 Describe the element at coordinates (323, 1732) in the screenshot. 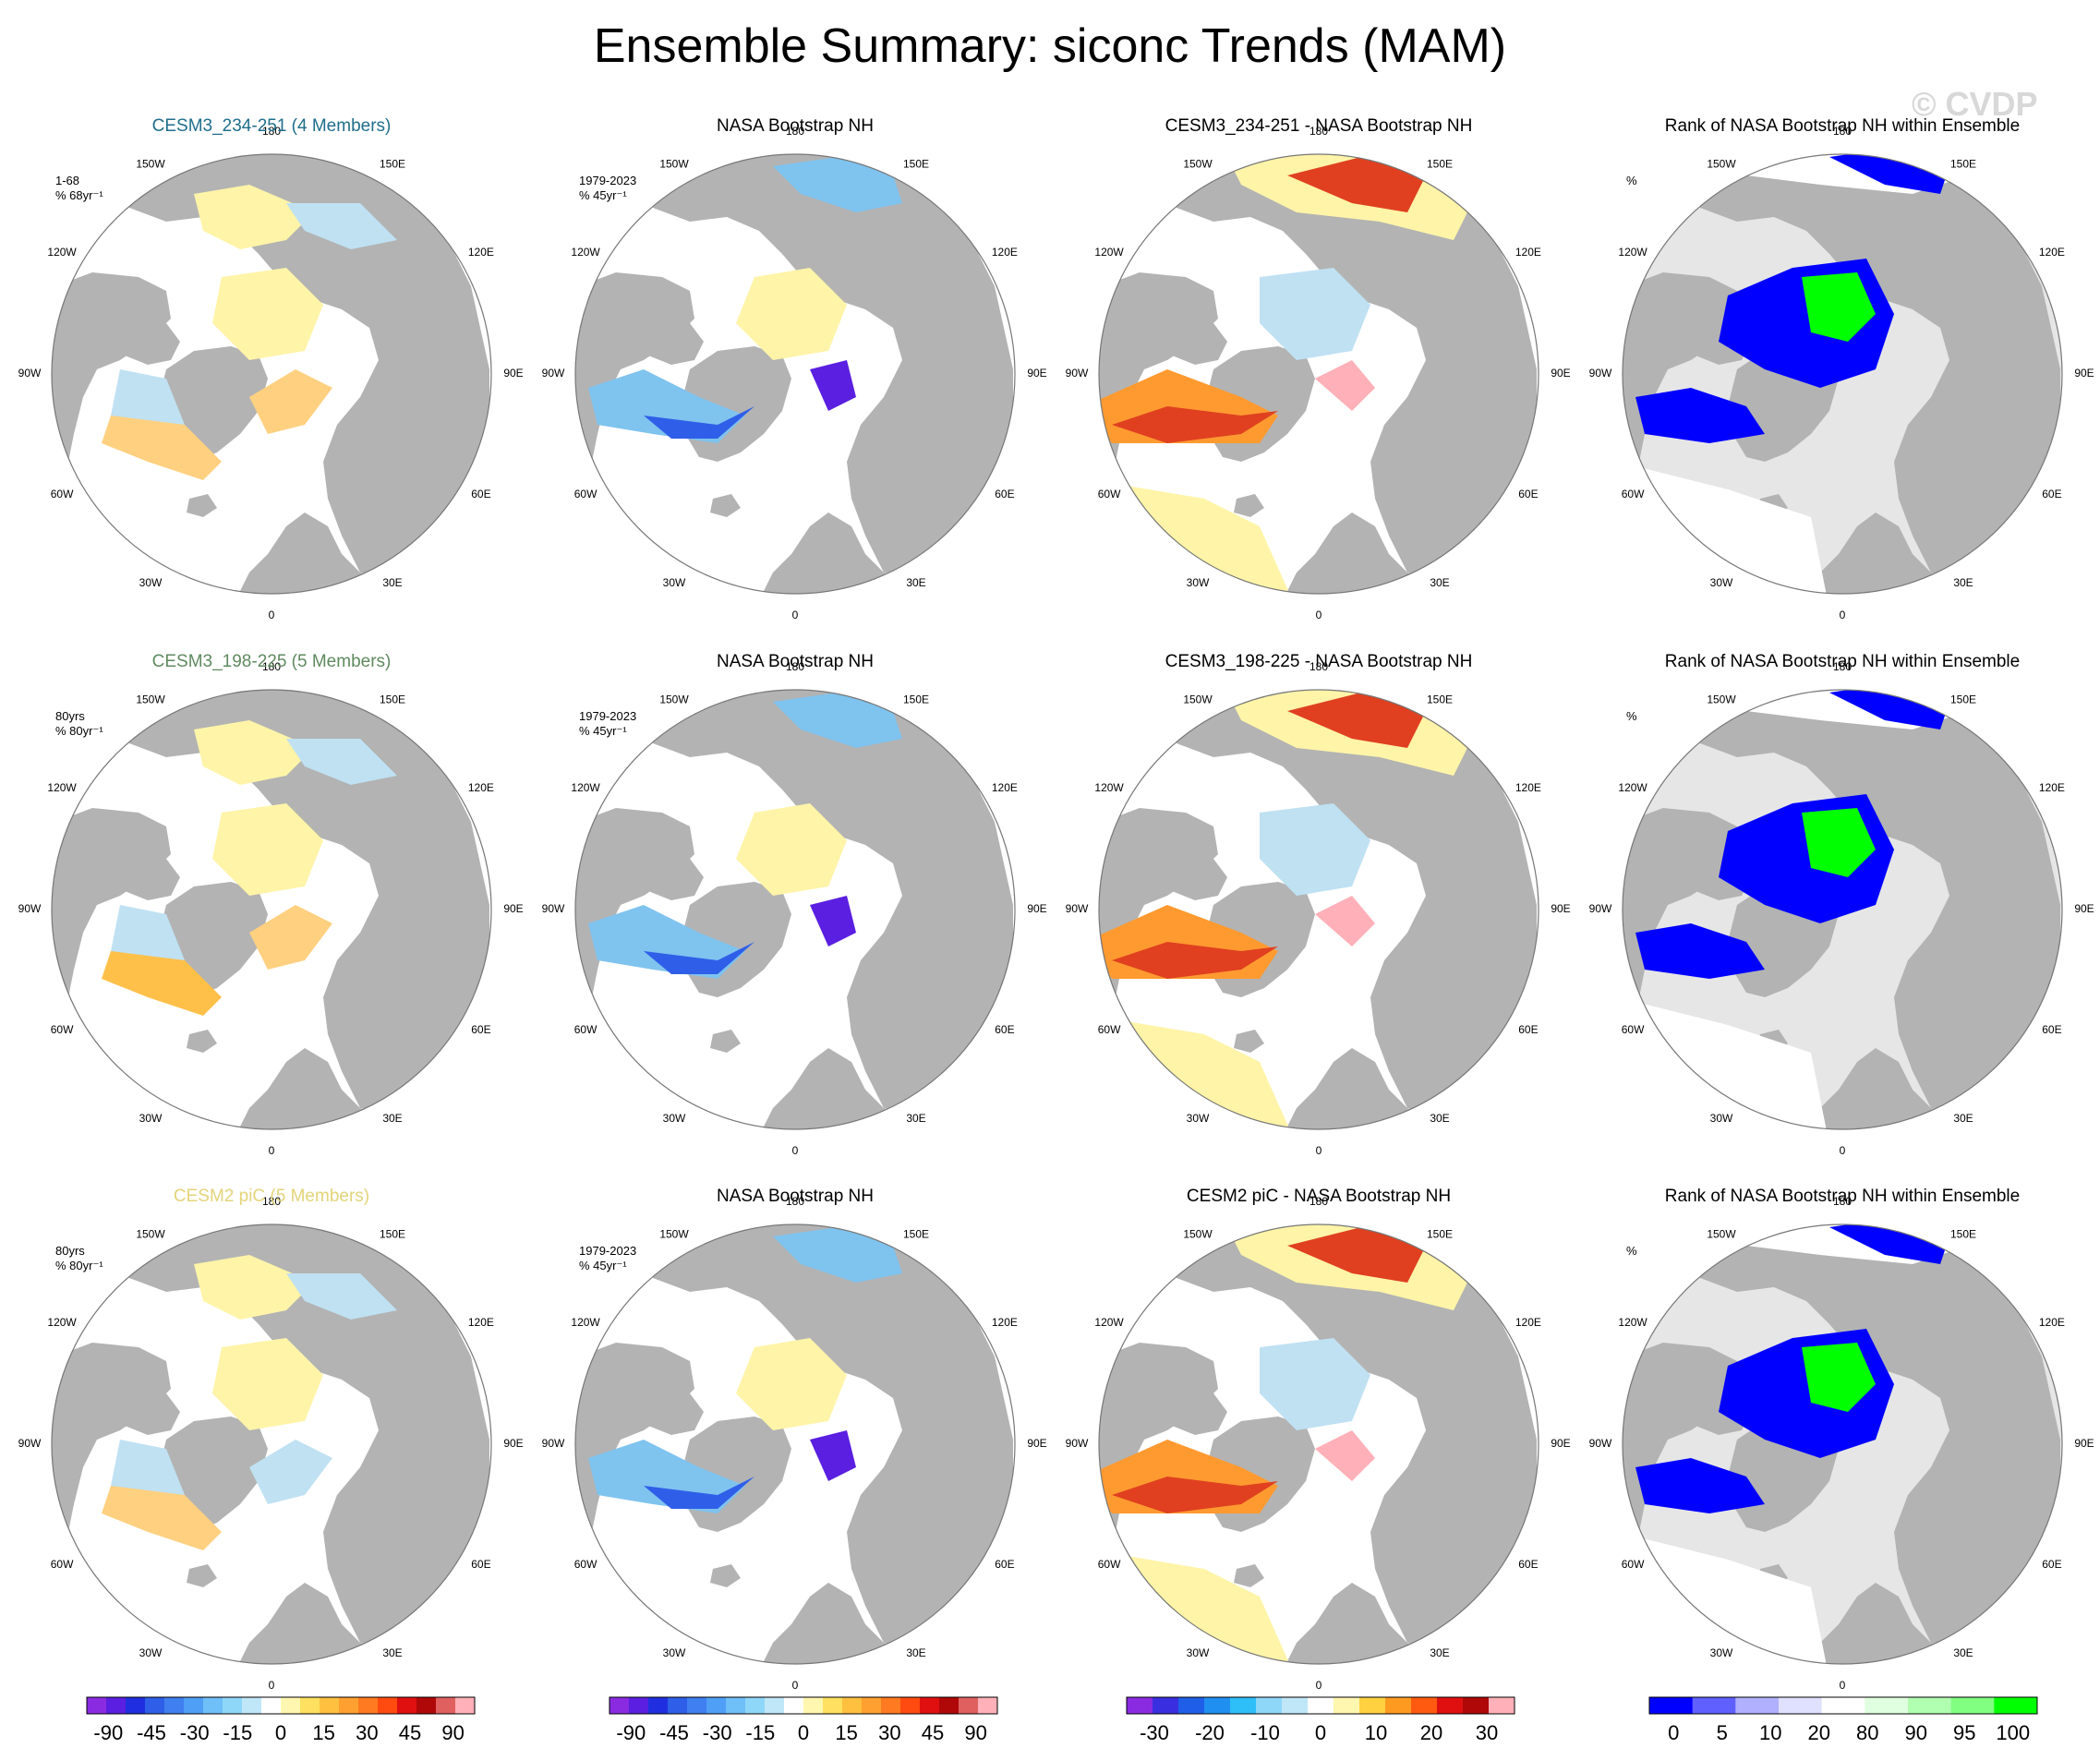

I see `colorbar-label: 15` at that location.